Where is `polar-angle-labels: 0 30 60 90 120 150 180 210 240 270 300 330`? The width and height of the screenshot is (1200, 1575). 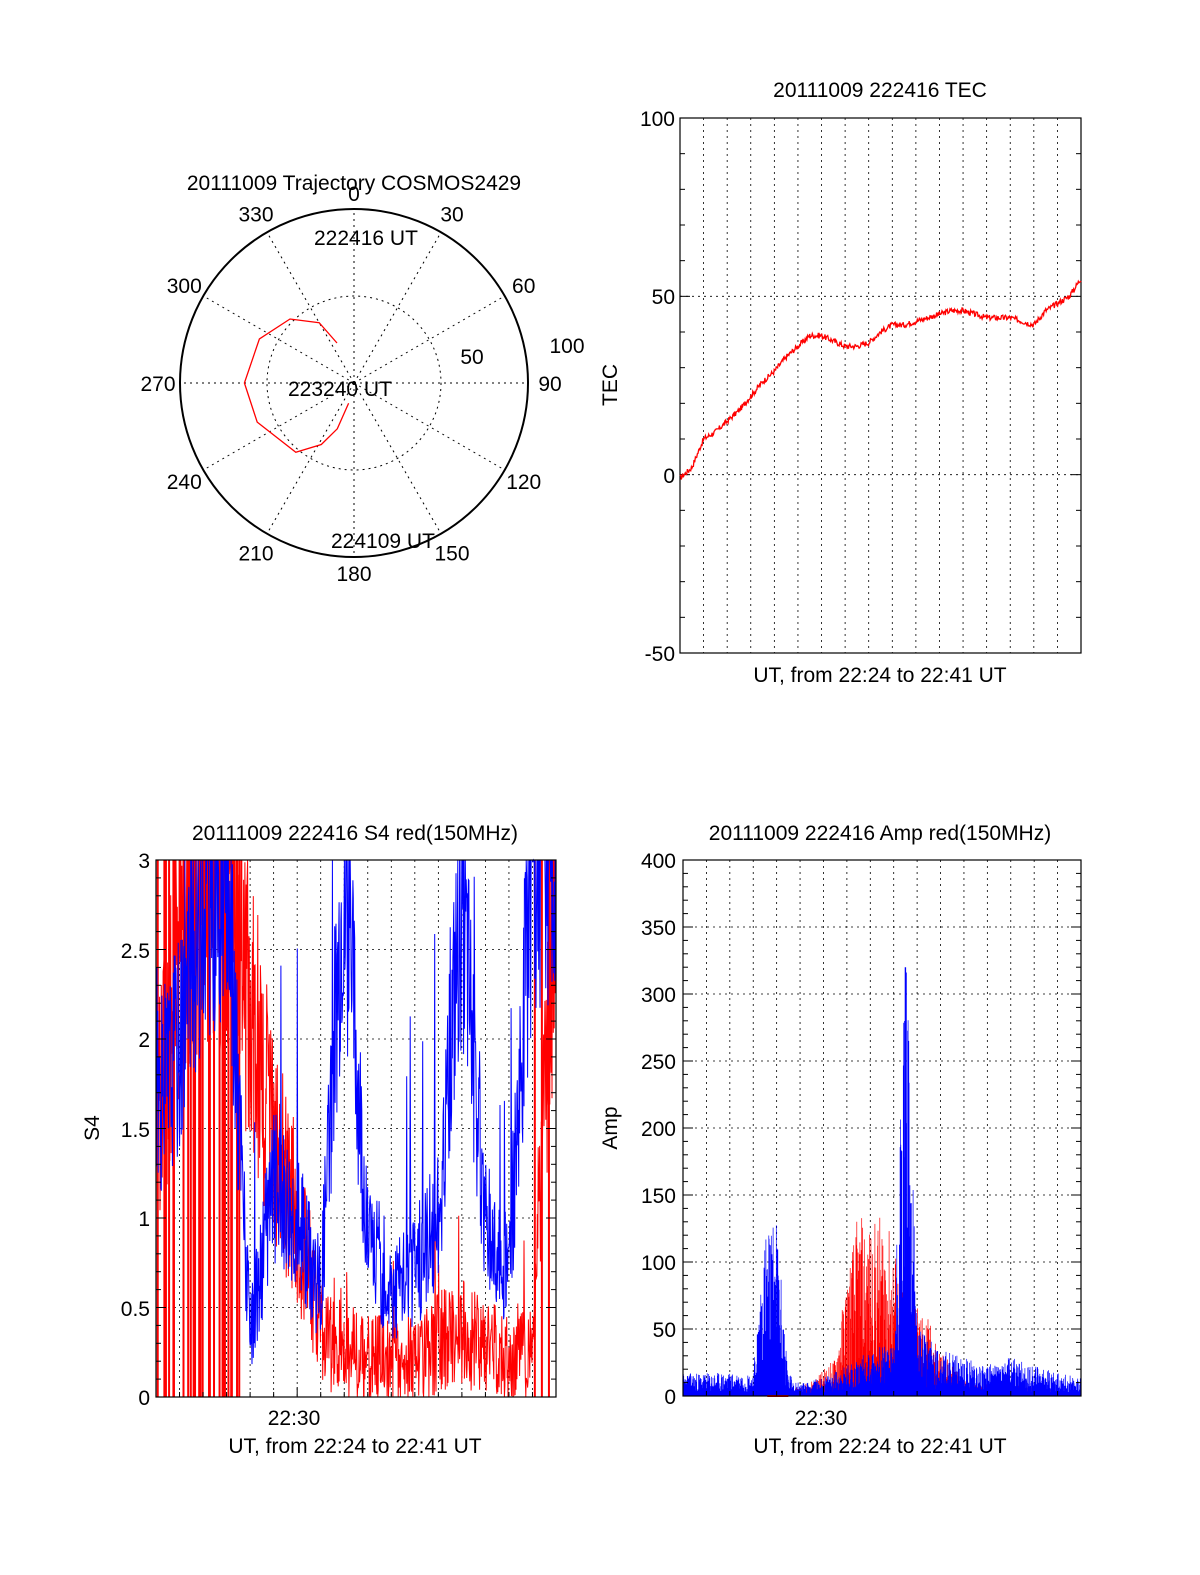
polar-angle-labels: 0 30 60 90 120 150 180 210 240 270 300 330 is located at coordinates (350, 384).